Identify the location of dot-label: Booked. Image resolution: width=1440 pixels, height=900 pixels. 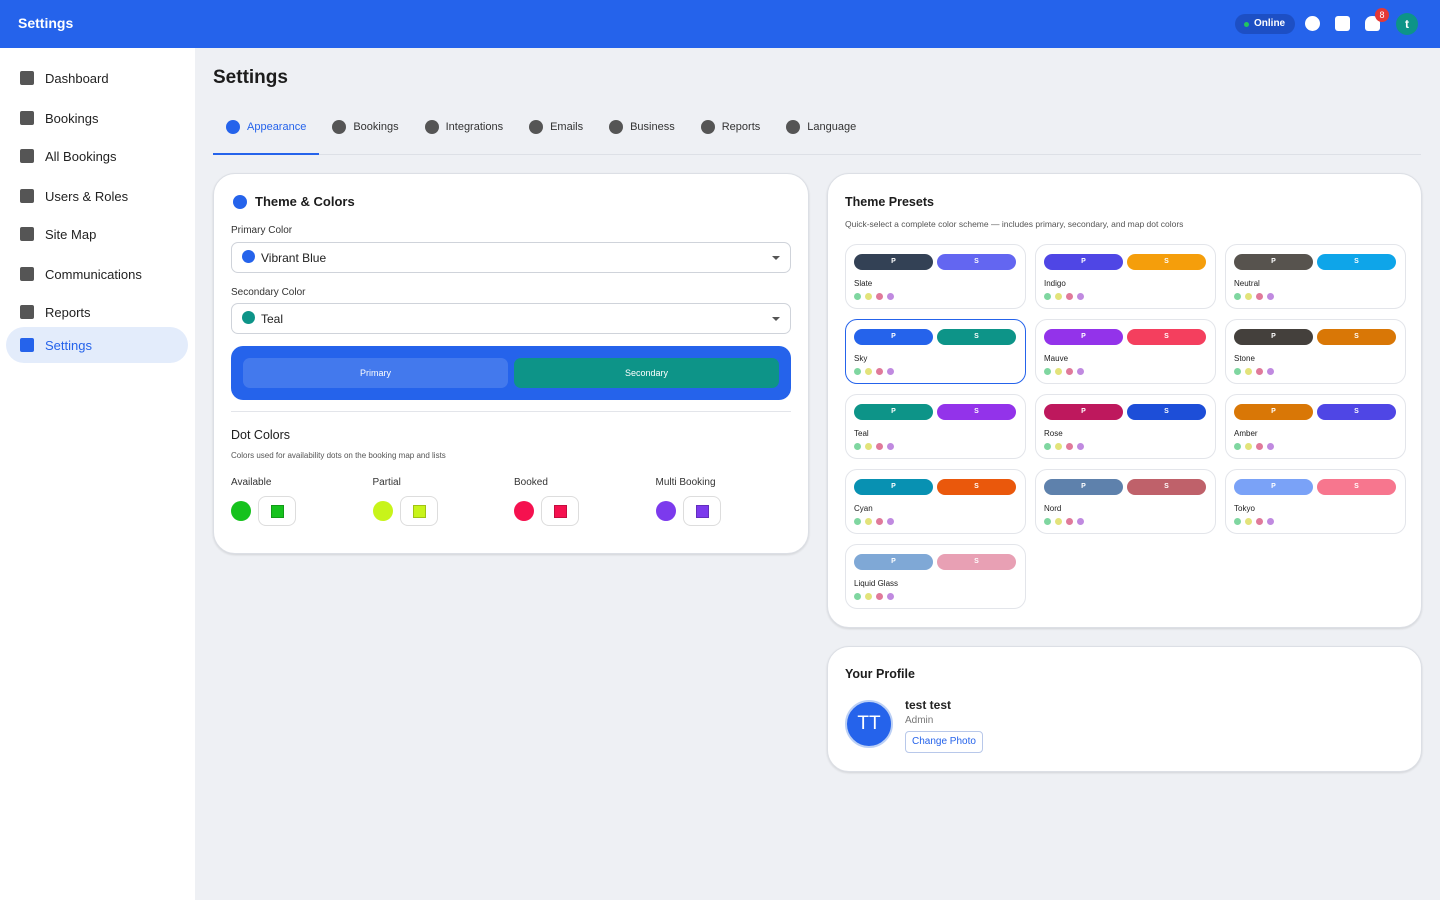
(531, 482).